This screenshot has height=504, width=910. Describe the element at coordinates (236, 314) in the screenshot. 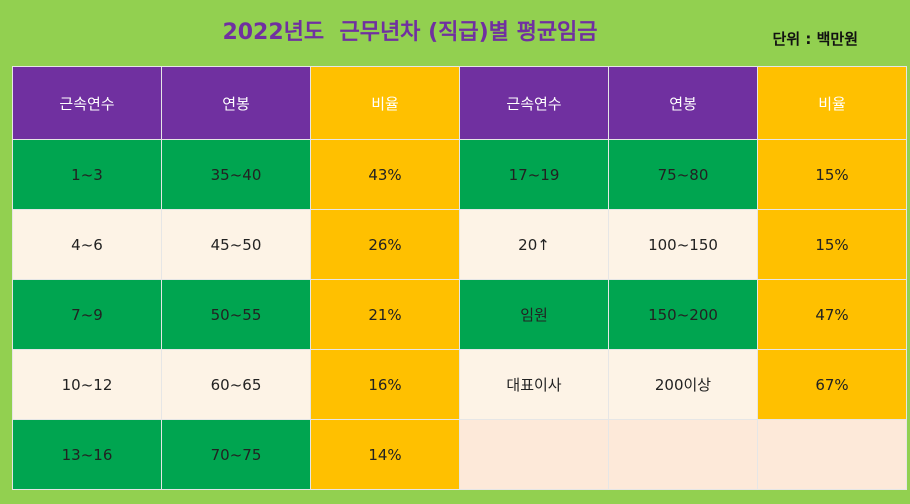

I see `salary-cell: 50~55` at that location.